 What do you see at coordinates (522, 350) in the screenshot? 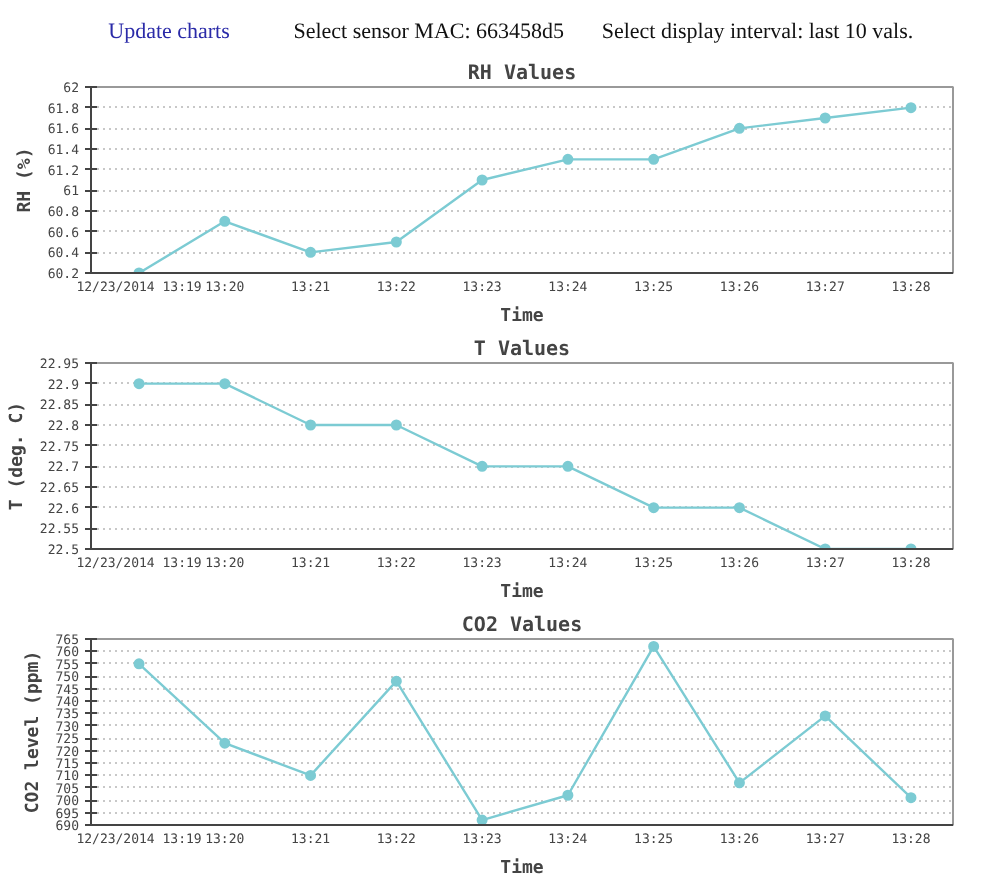
I see `chart-title: T Values` at bounding box center [522, 350].